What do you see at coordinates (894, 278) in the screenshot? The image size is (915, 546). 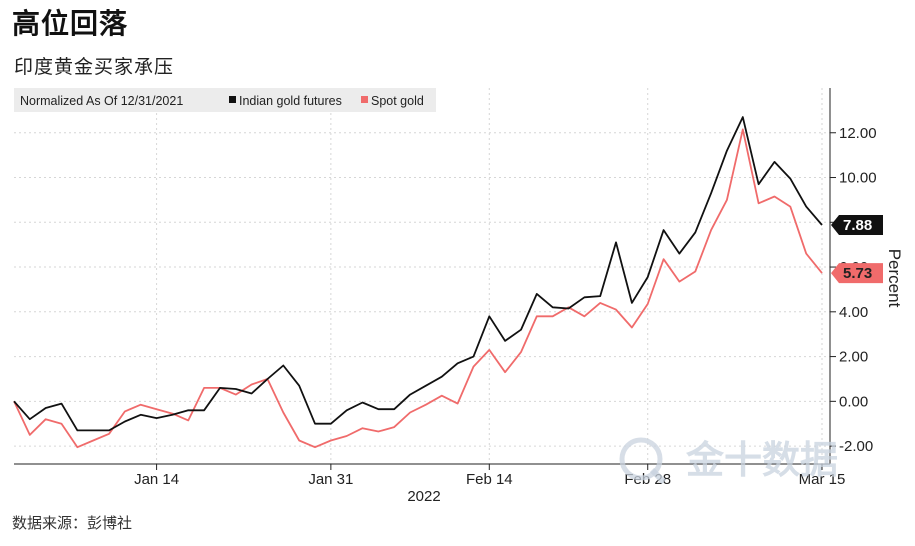 I see `y-axis-title: Percent` at bounding box center [894, 278].